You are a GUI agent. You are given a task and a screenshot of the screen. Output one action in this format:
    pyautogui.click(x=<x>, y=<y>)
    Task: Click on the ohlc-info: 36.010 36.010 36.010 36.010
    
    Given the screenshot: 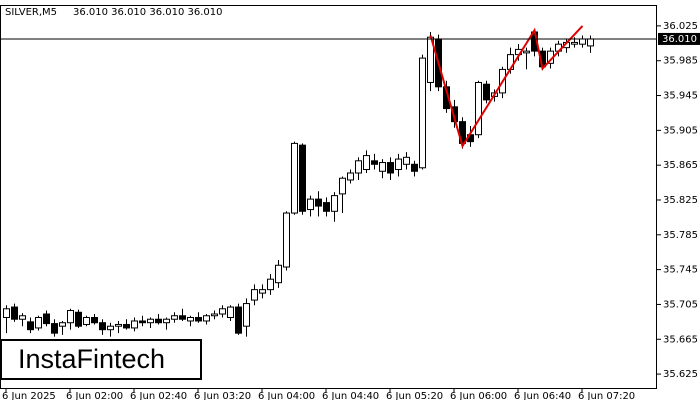 What is the action you would take?
    pyautogui.click(x=148, y=12)
    